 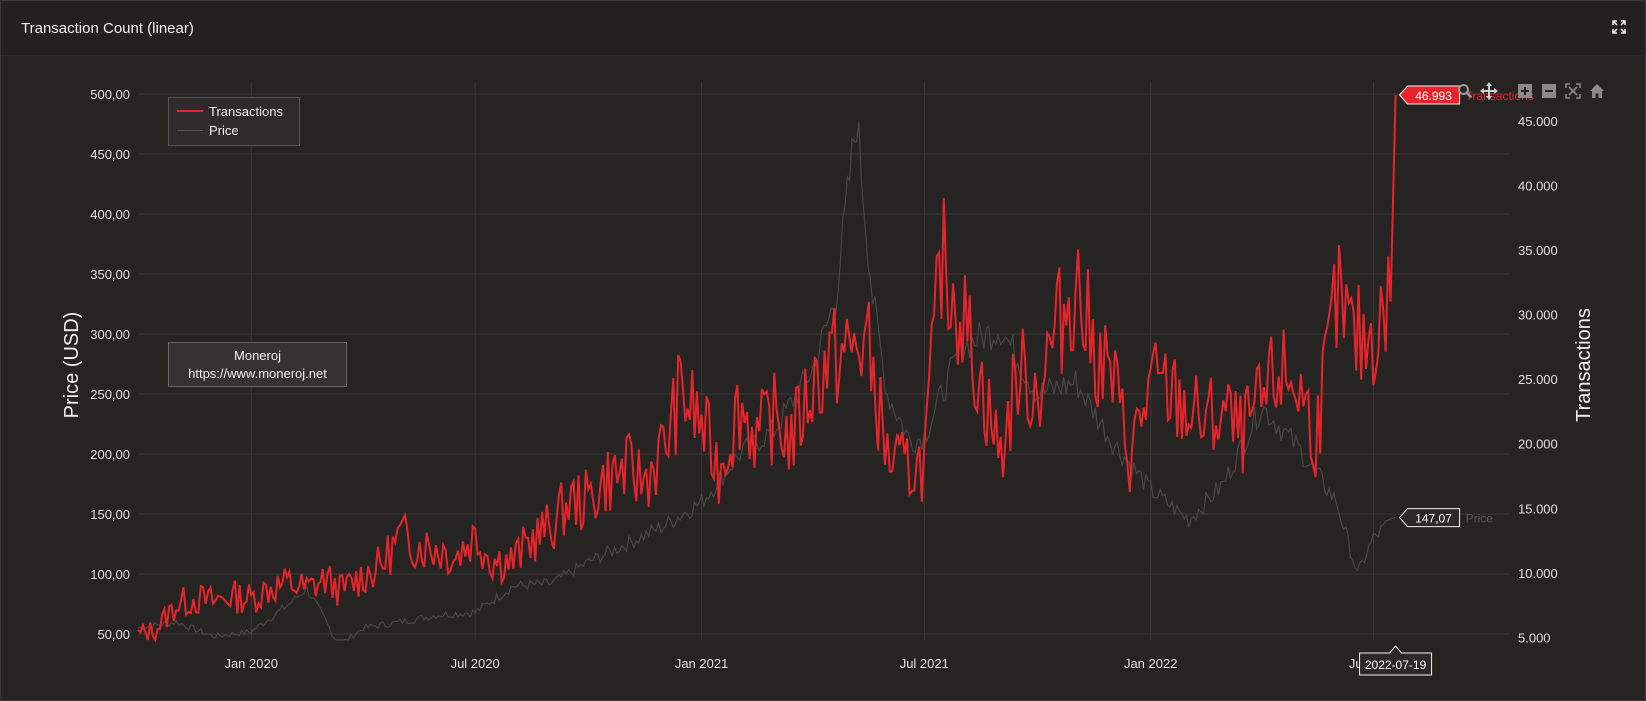 I want to click on x-tick-label: Jul 2021, so click(x=924, y=663).